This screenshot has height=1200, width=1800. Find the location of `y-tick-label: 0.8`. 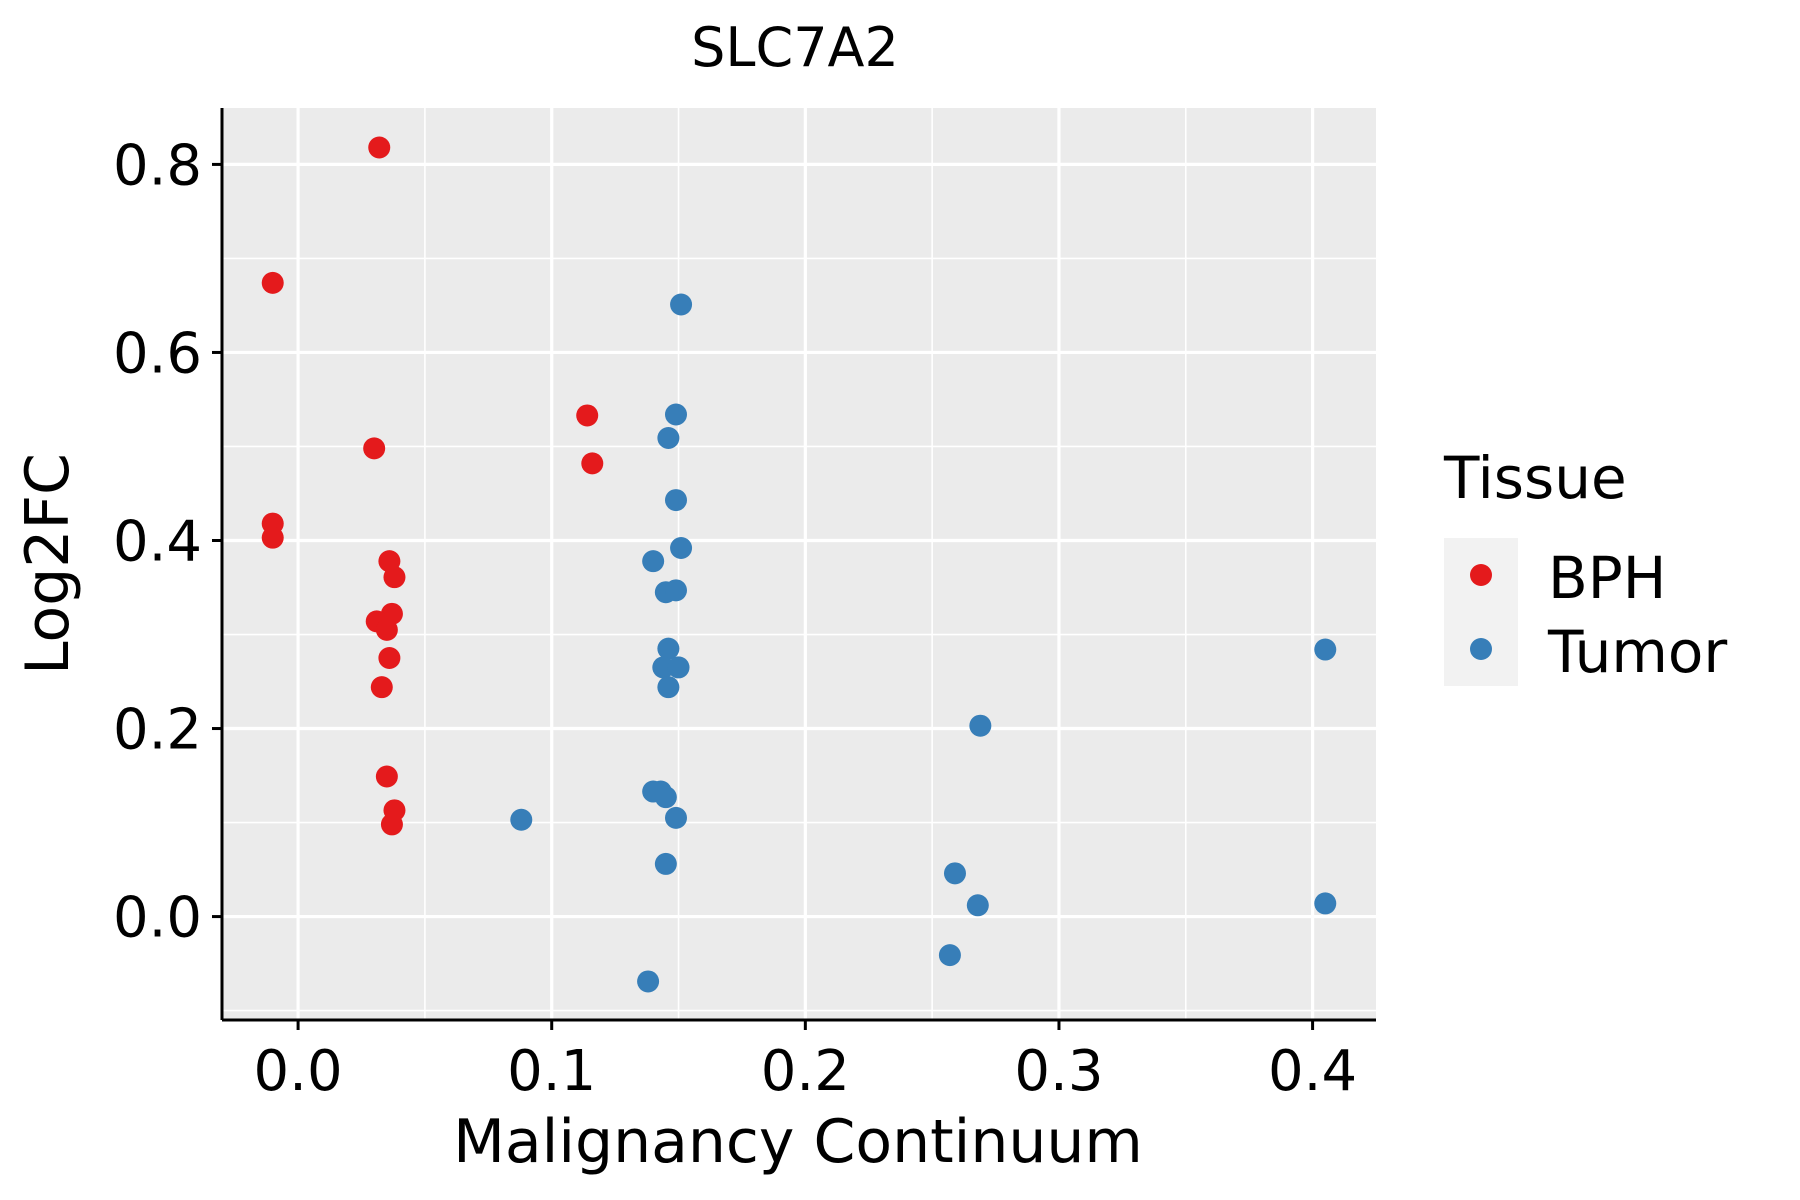

y-tick-label: 0.8 is located at coordinates (157, 165).